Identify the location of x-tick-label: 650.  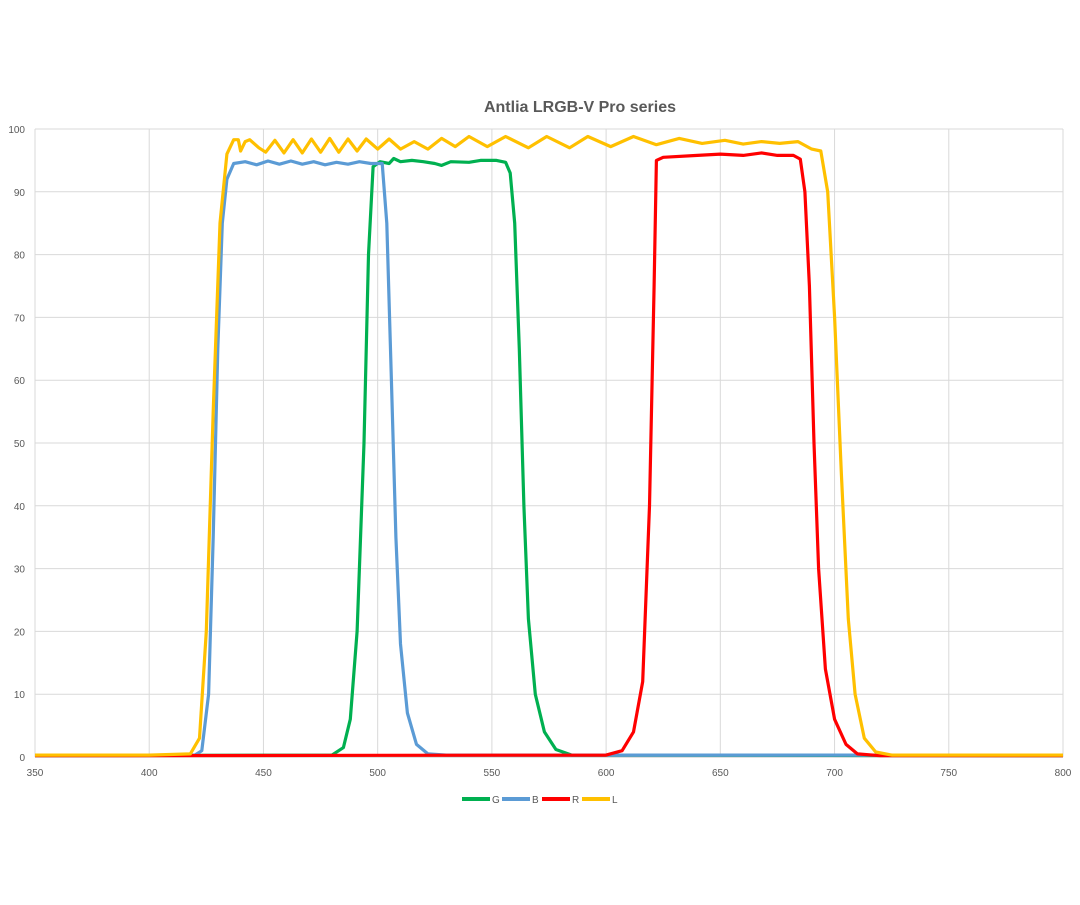
(720, 773).